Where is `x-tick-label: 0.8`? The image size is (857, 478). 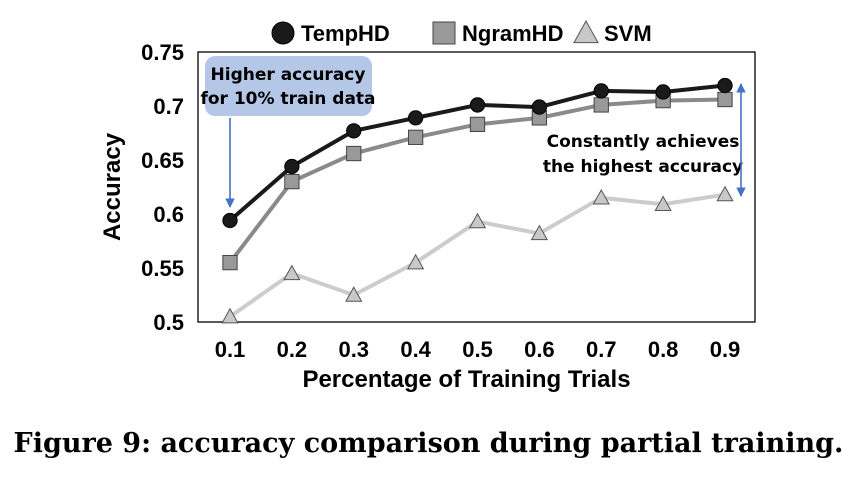 x-tick-label: 0.8 is located at coordinates (663, 349).